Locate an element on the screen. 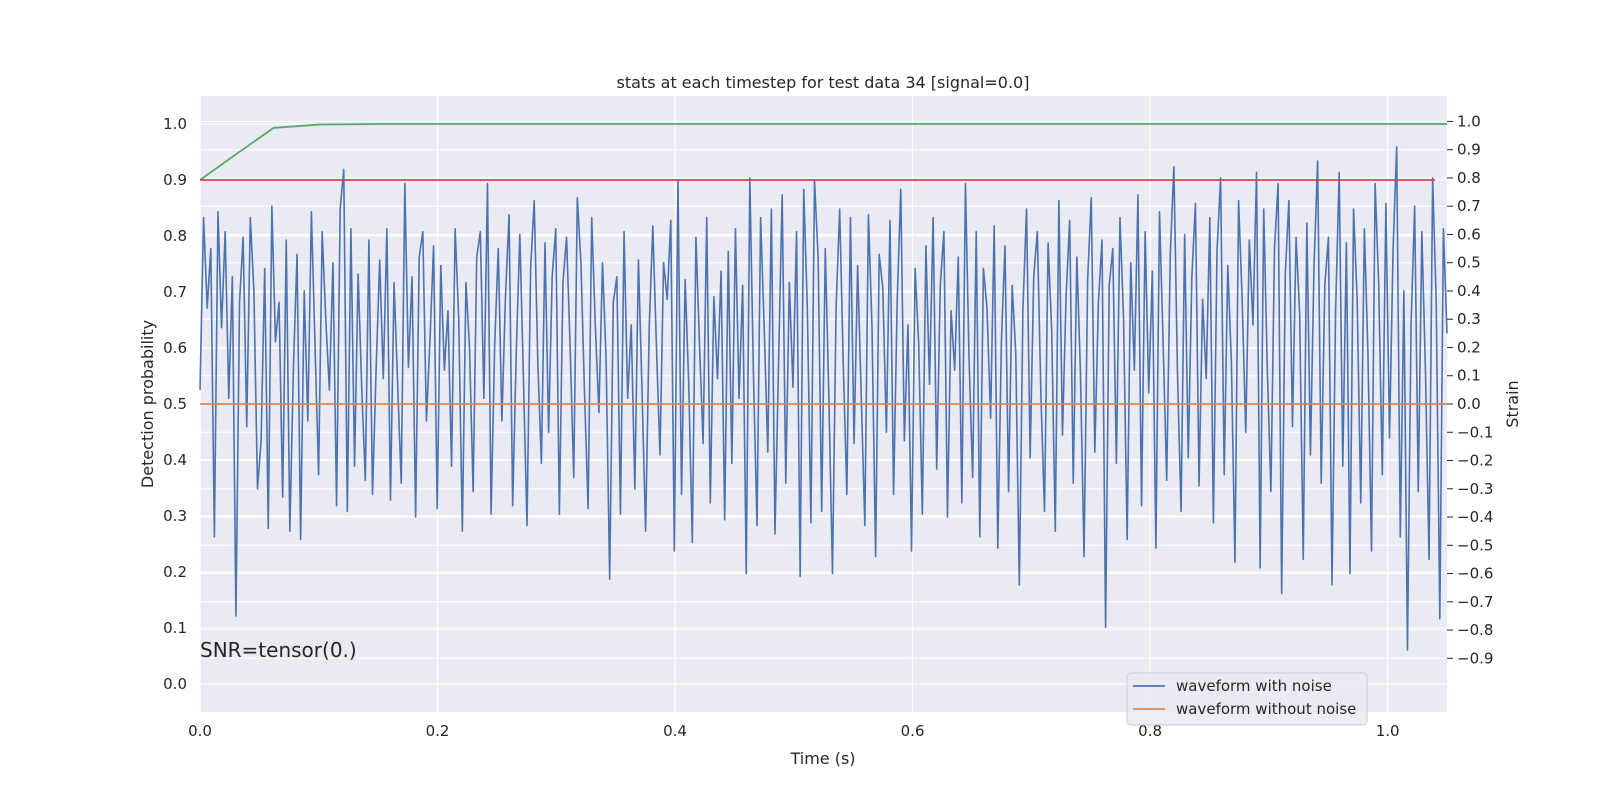 This screenshot has height=804, width=1600. y-tick-label: 0.4 is located at coordinates (175, 460).